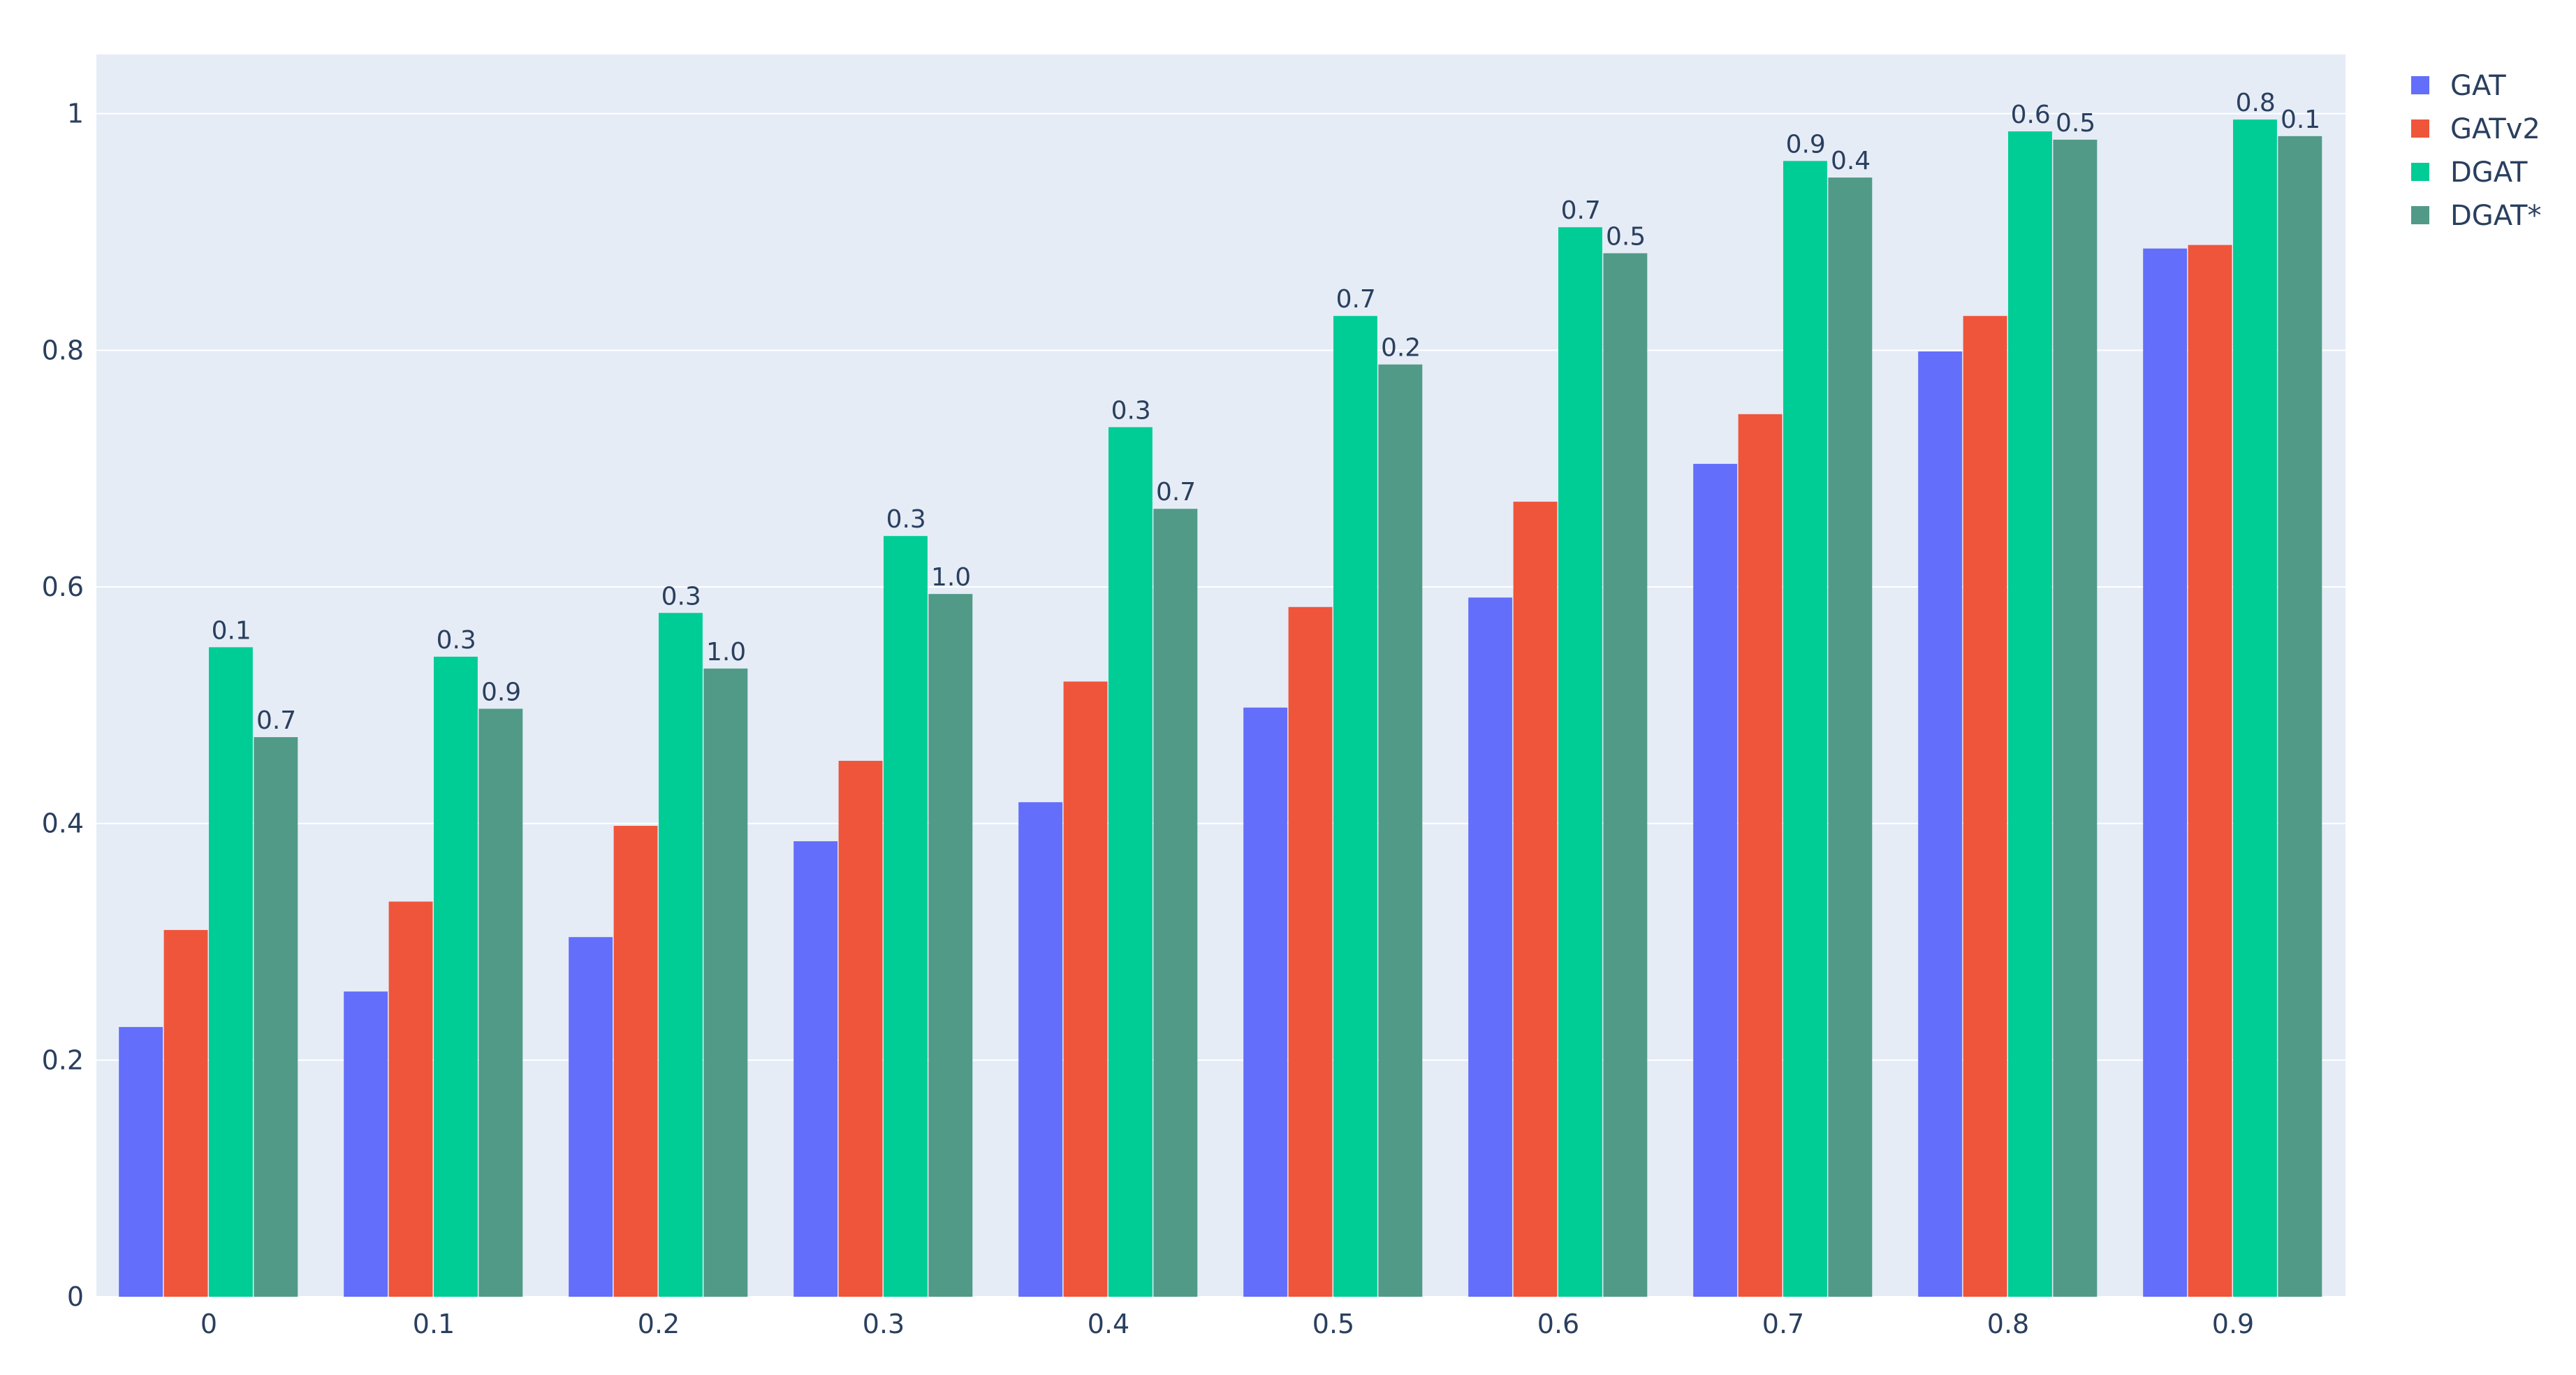 The image size is (2576, 1375). What do you see at coordinates (2496, 216) in the screenshot?
I see `legend-label: DGAT*` at bounding box center [2496, 216].